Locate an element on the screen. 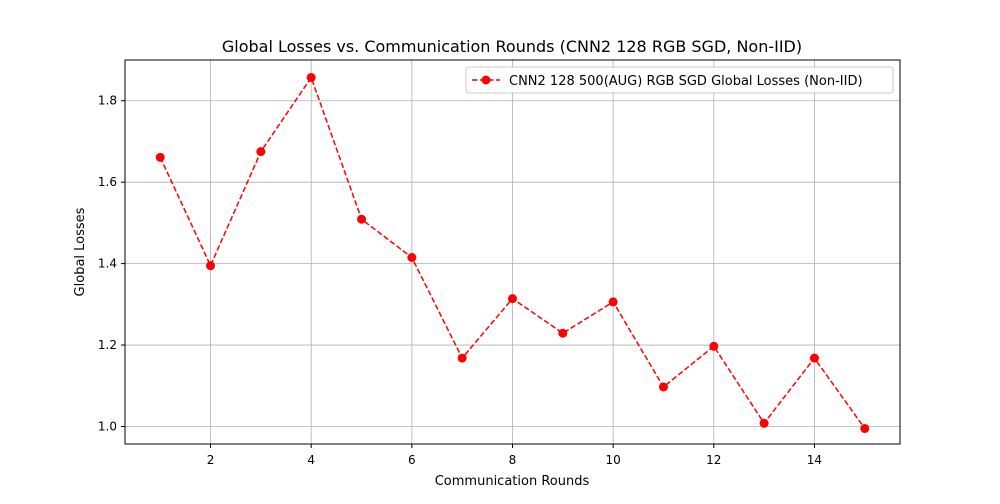 This screenshot has width=1000, height=504. x-axis-ticks: 2 4 6 8 10 12 14 is located at coordinates (514, 455).